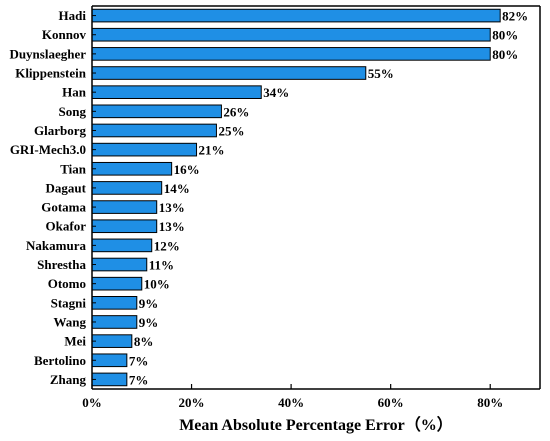 This screenshot has width=550, height=441. Describe the element at coordinates (117, 283) in the screenshot. I see `bar-otomo` at that location.